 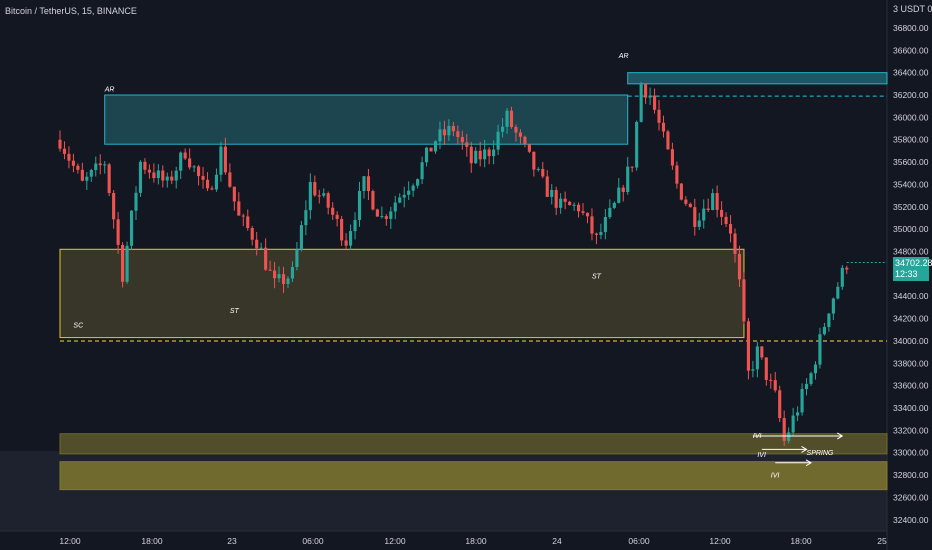 I want to click on y-tick-label: 36600.00, so click(x=911, y=50).